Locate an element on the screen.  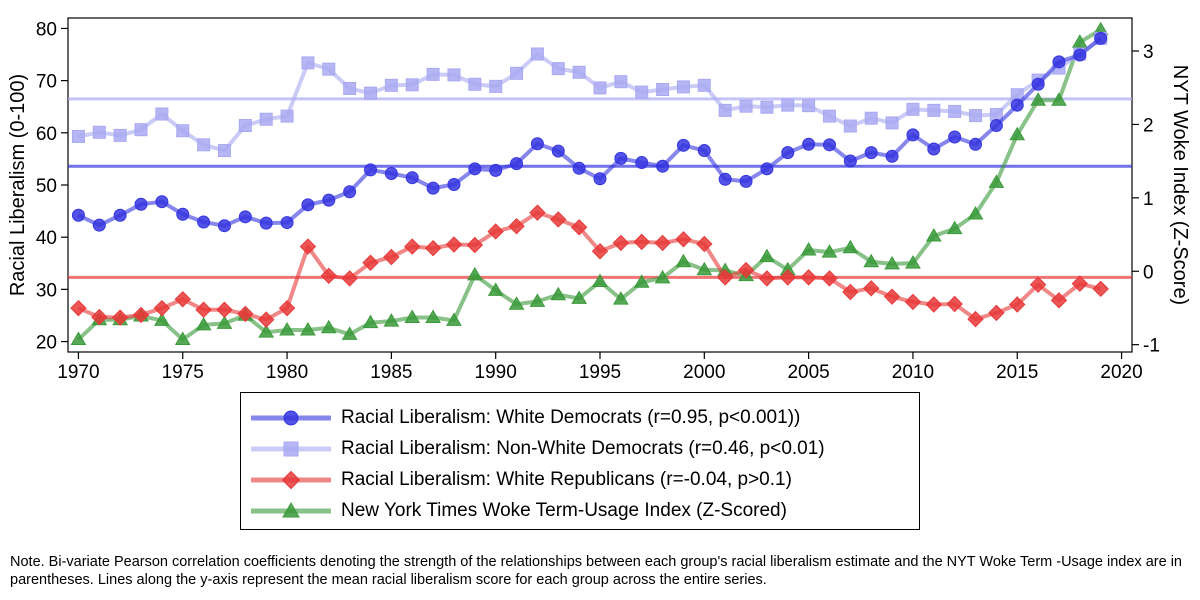
y-tick-label: 20 is located at coordinates (46, 343).